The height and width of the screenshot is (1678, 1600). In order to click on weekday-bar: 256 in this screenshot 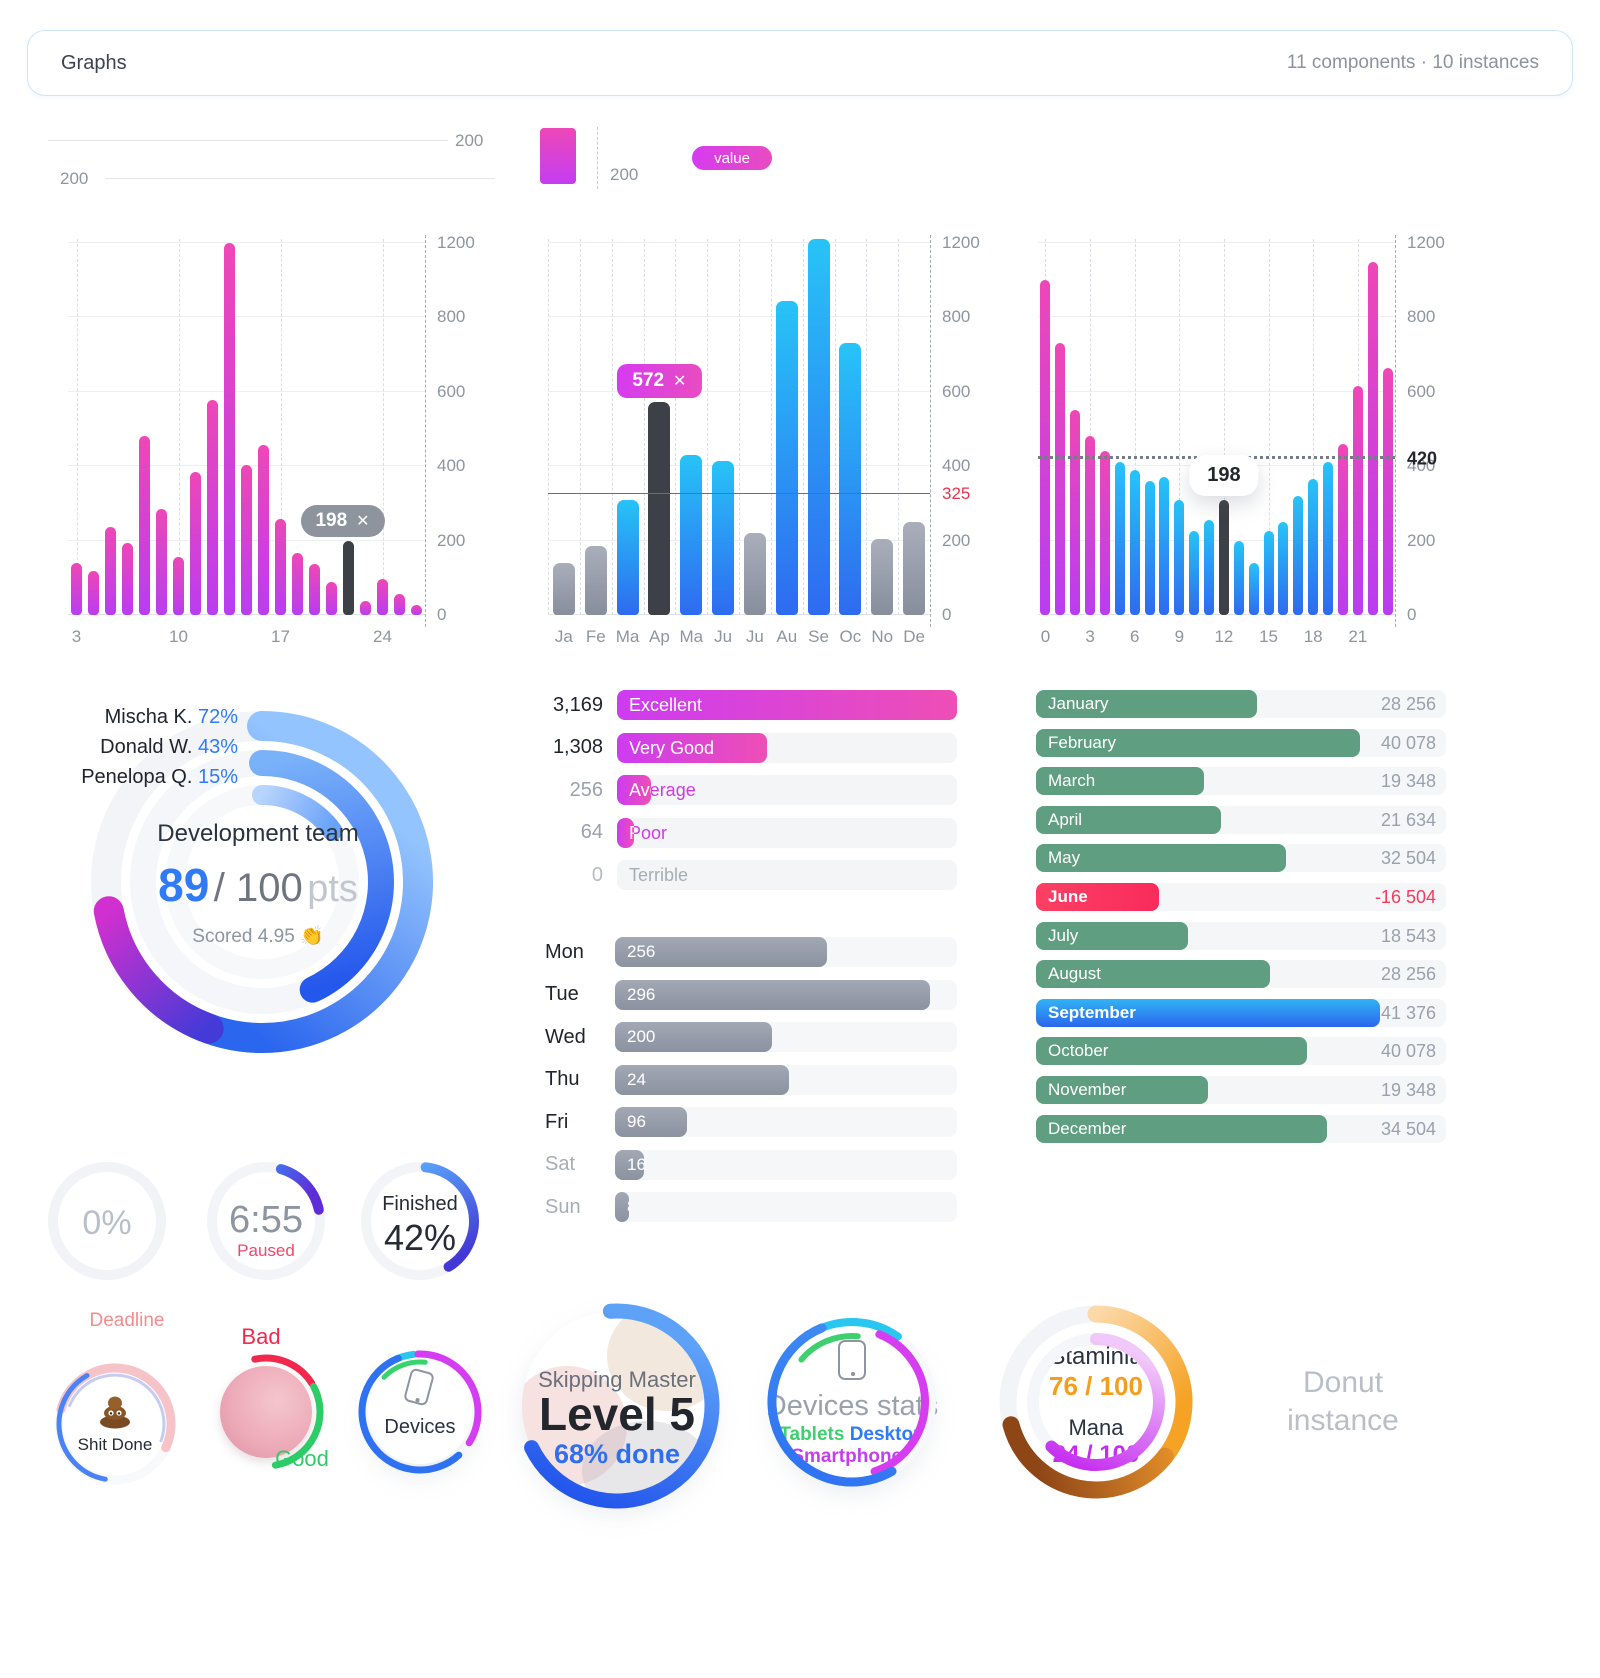, I will do `click(721, 952)`.